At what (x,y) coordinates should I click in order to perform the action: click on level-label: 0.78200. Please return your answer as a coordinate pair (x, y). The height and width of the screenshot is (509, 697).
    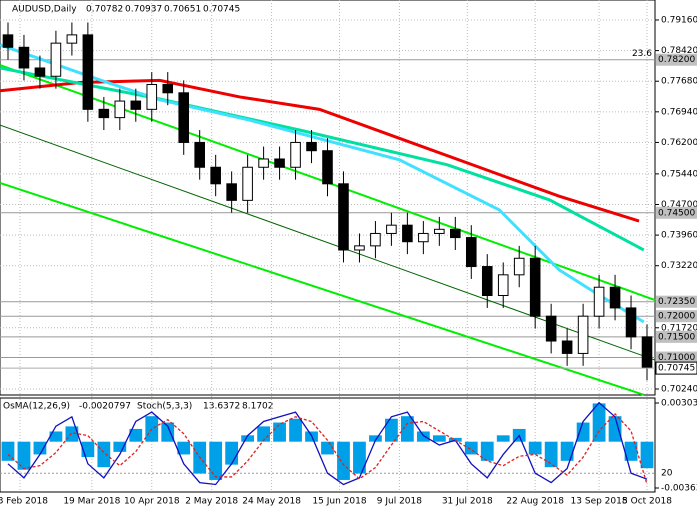
    Looking at the image, I should click on (676, 60).